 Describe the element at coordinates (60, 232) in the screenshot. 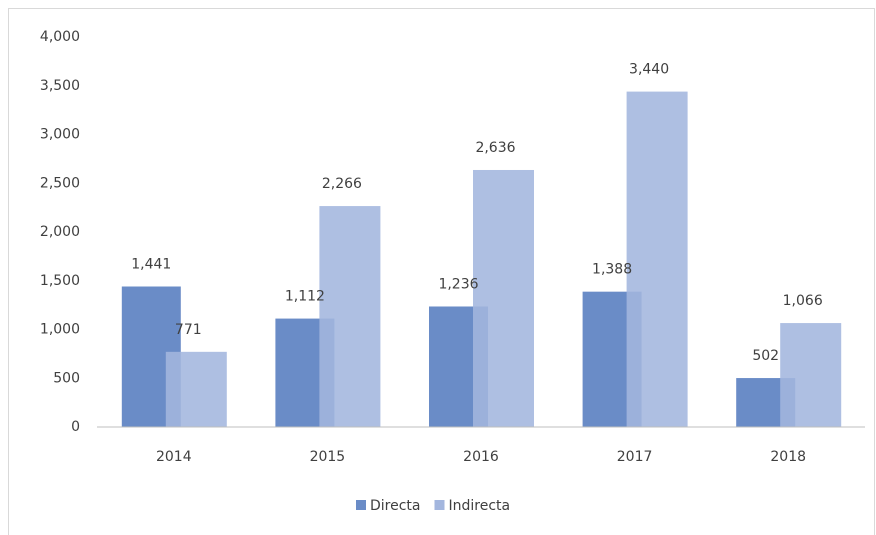

I see `y-tick-label: 2,000` at that location.